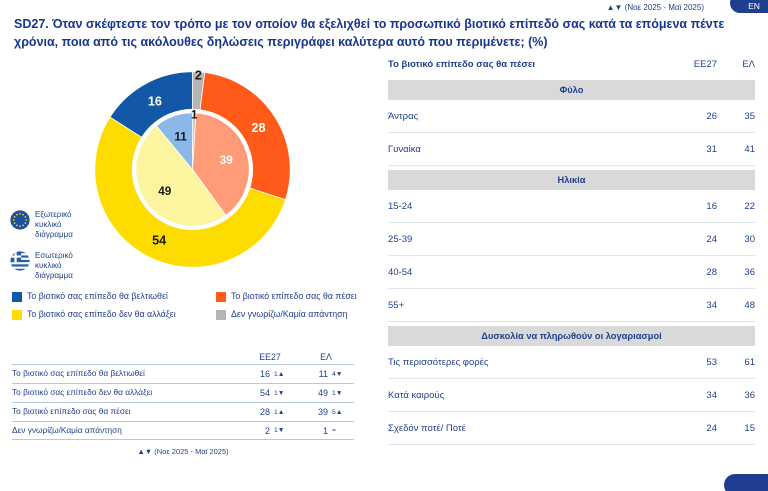  What do you see at coordinates (326, 356) in the screenshot?
I see `summary-col-el: ΕΛ` at bounding box center [326, 356].